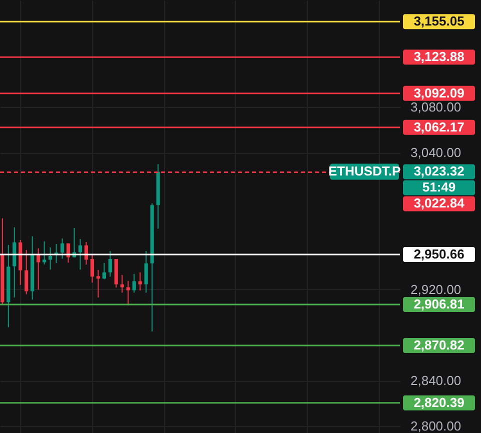 Image resolution: width=481 pixels, height=433 pixels. What do you see at coordinates (436, 425) in the screenshot?
I see `y-tick-label: 2,800.00` at bounding box center [436, 425].